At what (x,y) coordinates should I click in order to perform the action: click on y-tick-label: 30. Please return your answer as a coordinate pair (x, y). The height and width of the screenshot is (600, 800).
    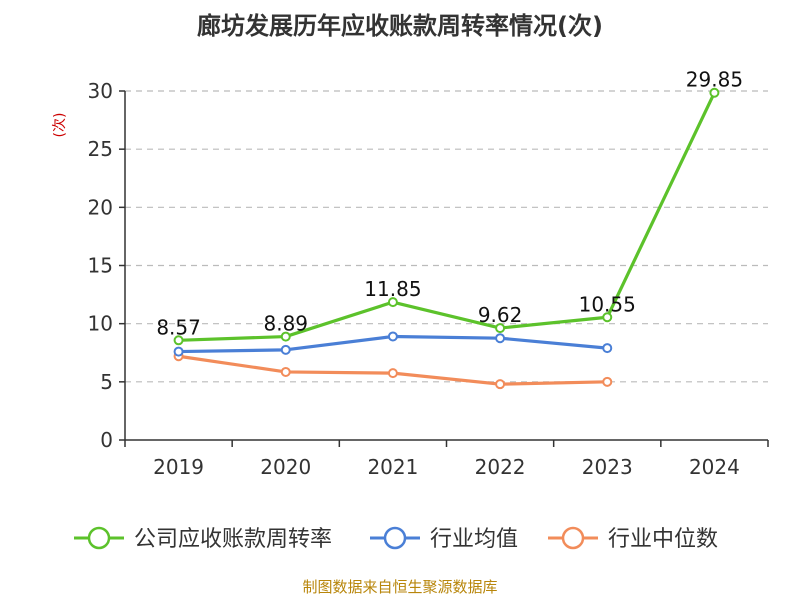
    Looking at the image, I should click on (100, 91).